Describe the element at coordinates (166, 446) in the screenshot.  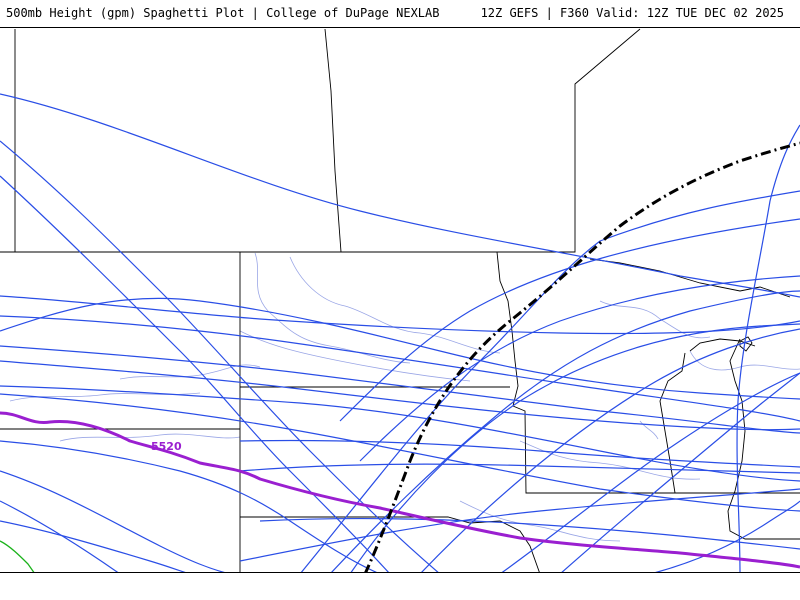
I see `contour-label: 5520` at that location.